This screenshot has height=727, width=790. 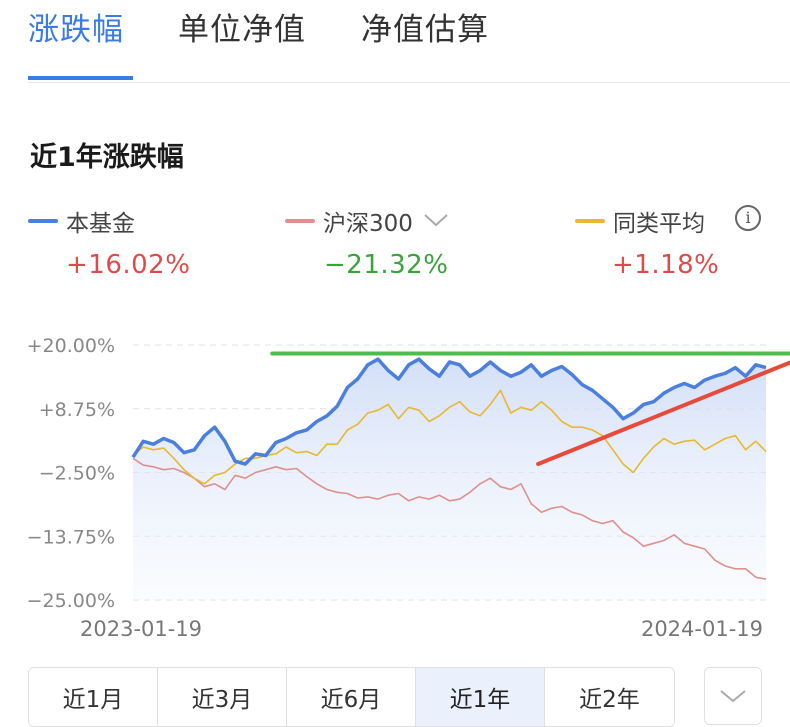 What do you see at coordinates (222, 697) in the screenshot?
I see `range-3m-button: 近3月` at bounding box center [222, 697].